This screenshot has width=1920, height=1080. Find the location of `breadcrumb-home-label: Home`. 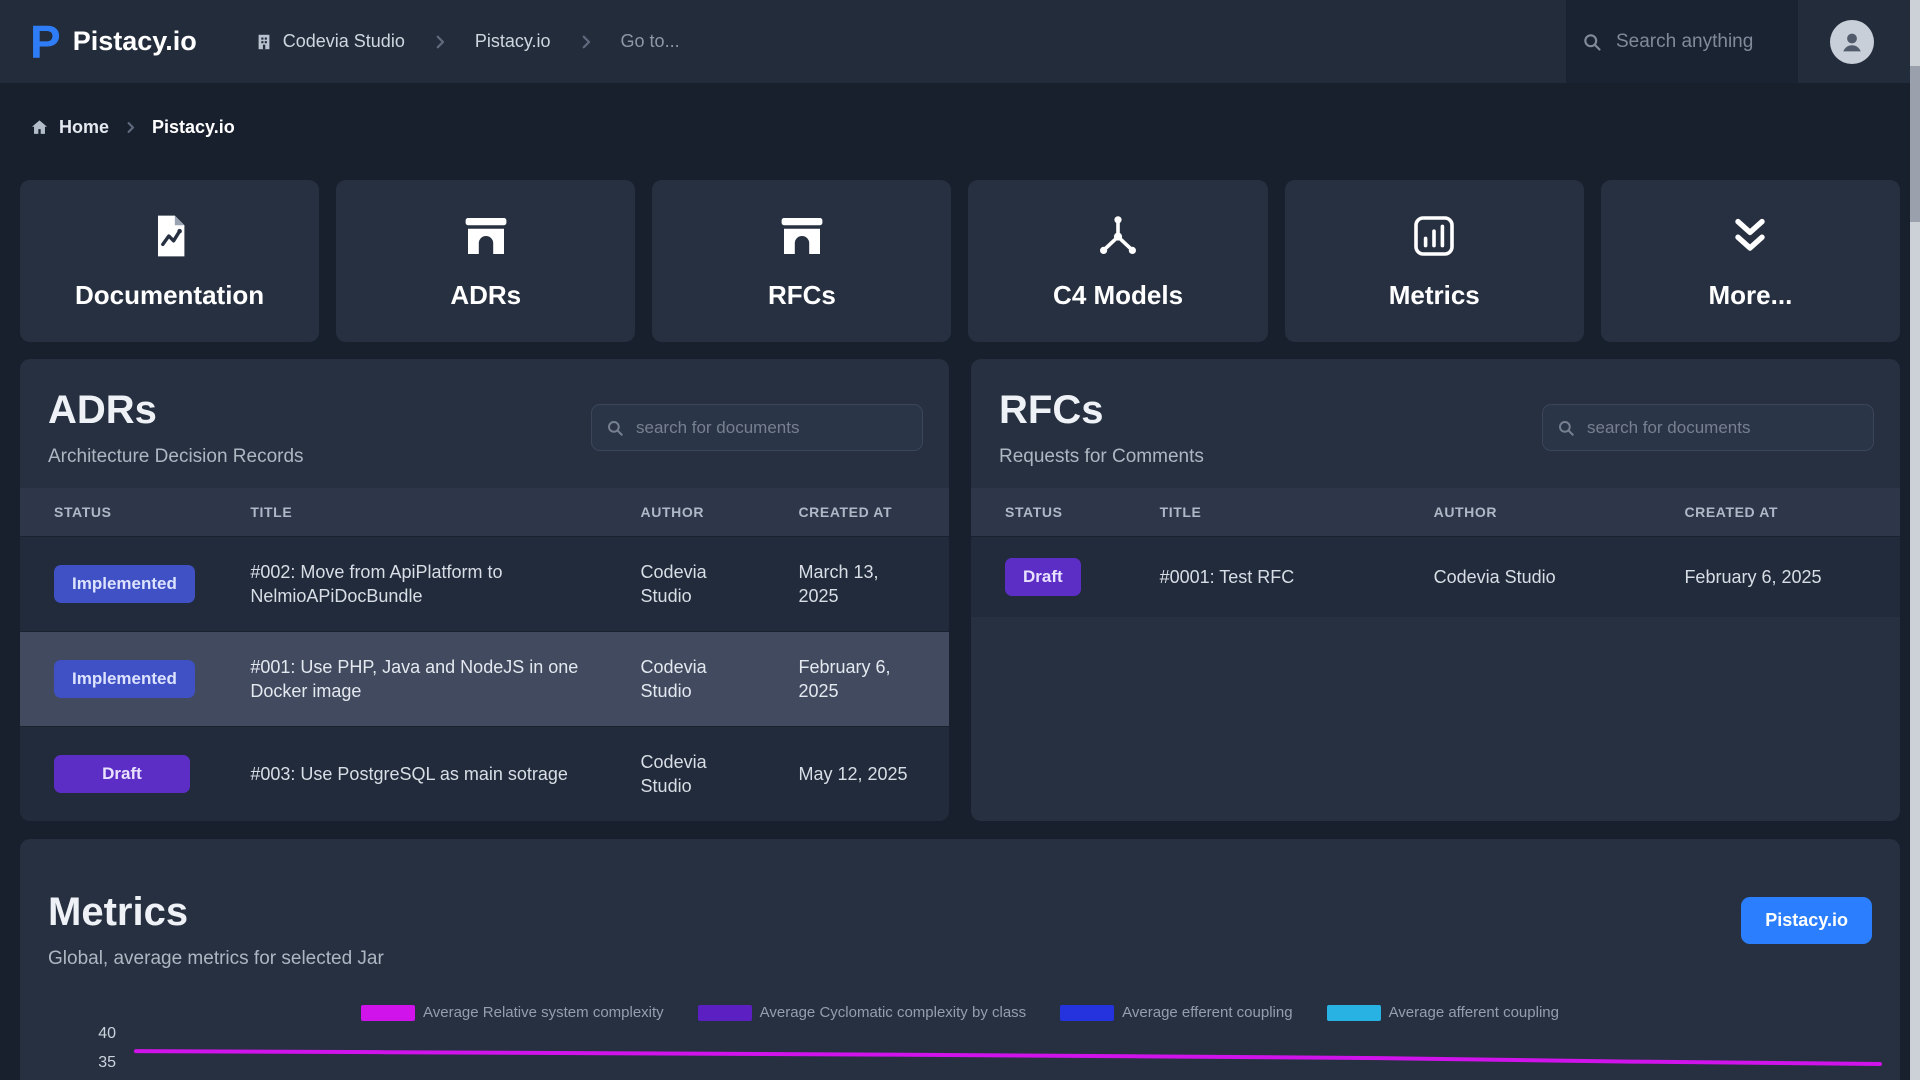

breadcrumb-home-label: Home is located at coordinates (84, 127).